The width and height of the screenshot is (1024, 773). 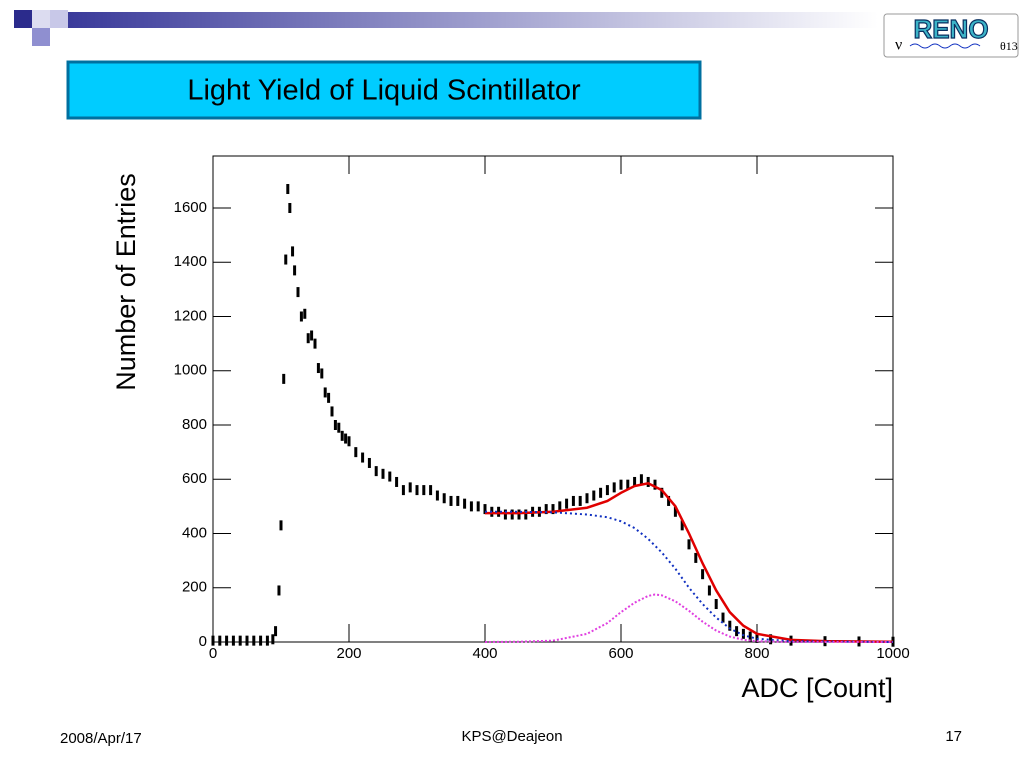 I want to click on y-tick-label: 600, so click(x=194, y=478).